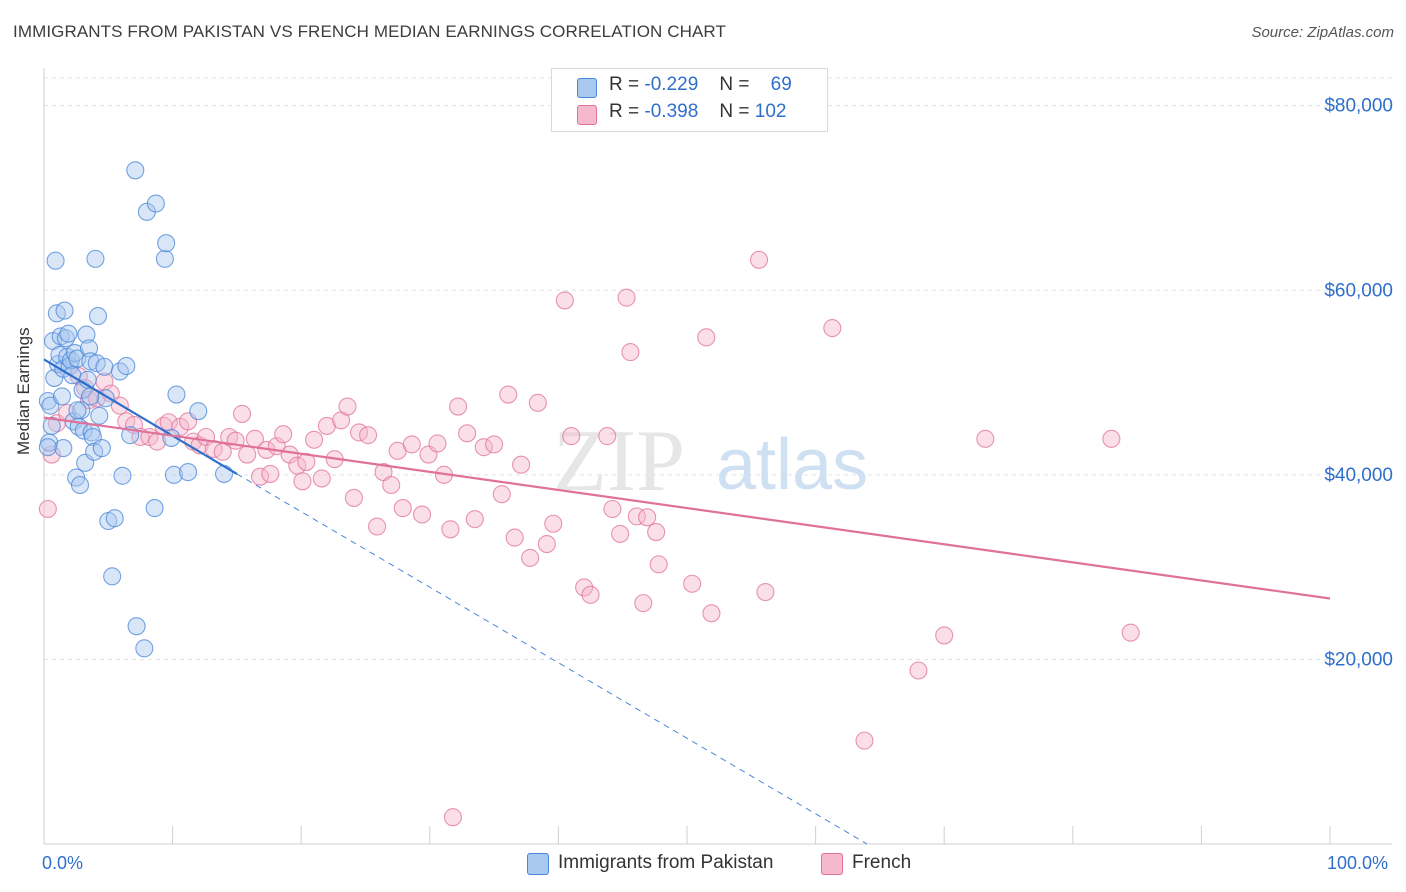 This screenshot has width=1406, height=892. I want to click on x-tick-label-max: 100.0%, so click(1358, 863).